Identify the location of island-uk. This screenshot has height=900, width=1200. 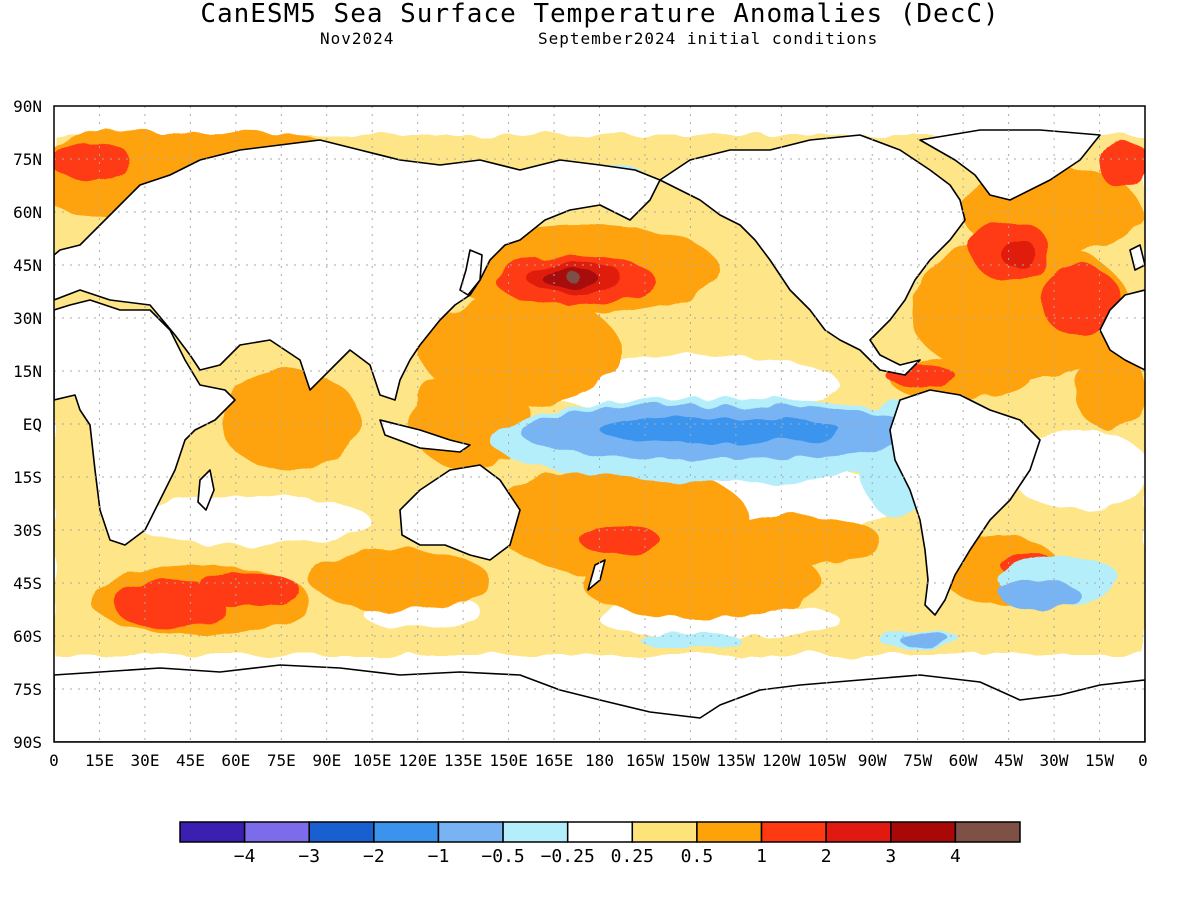
(1137, 257).